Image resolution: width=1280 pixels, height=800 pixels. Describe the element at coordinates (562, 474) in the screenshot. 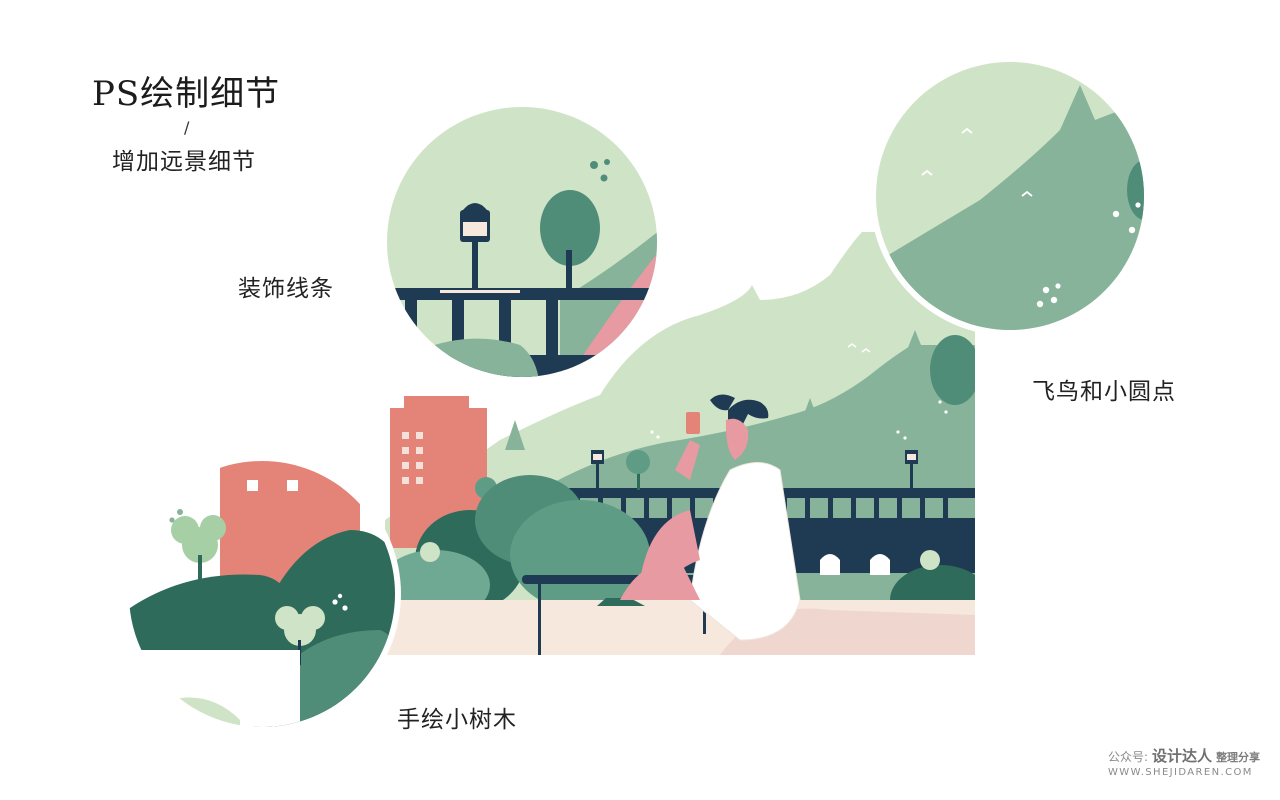

I see `small-trees` at that location.